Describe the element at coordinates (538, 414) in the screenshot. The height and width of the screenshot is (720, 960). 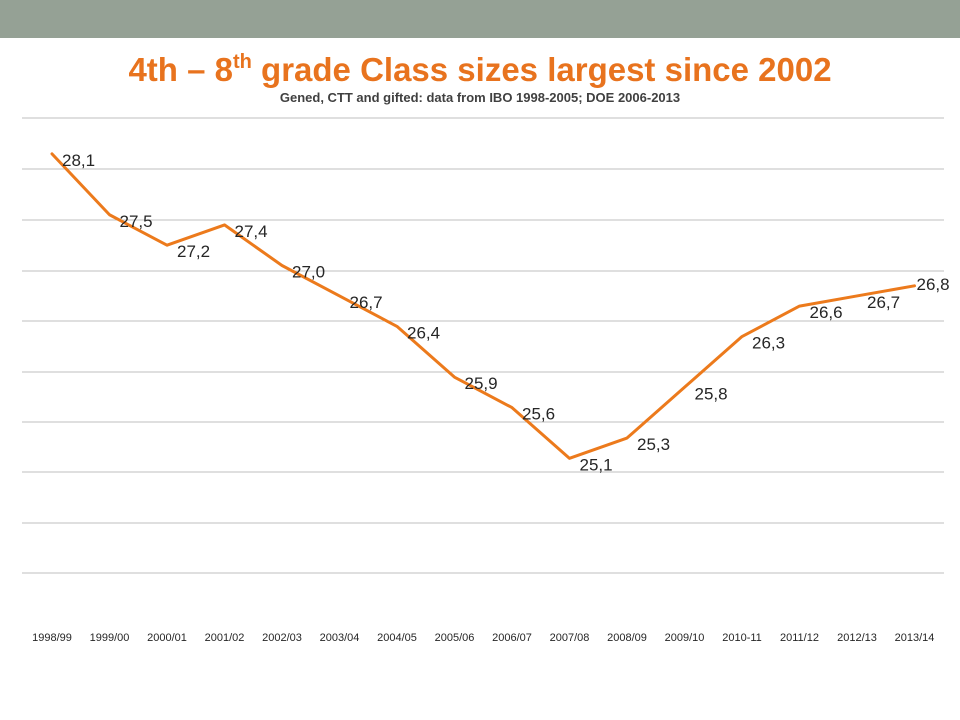
I see `data-label: 25,6` at that location.